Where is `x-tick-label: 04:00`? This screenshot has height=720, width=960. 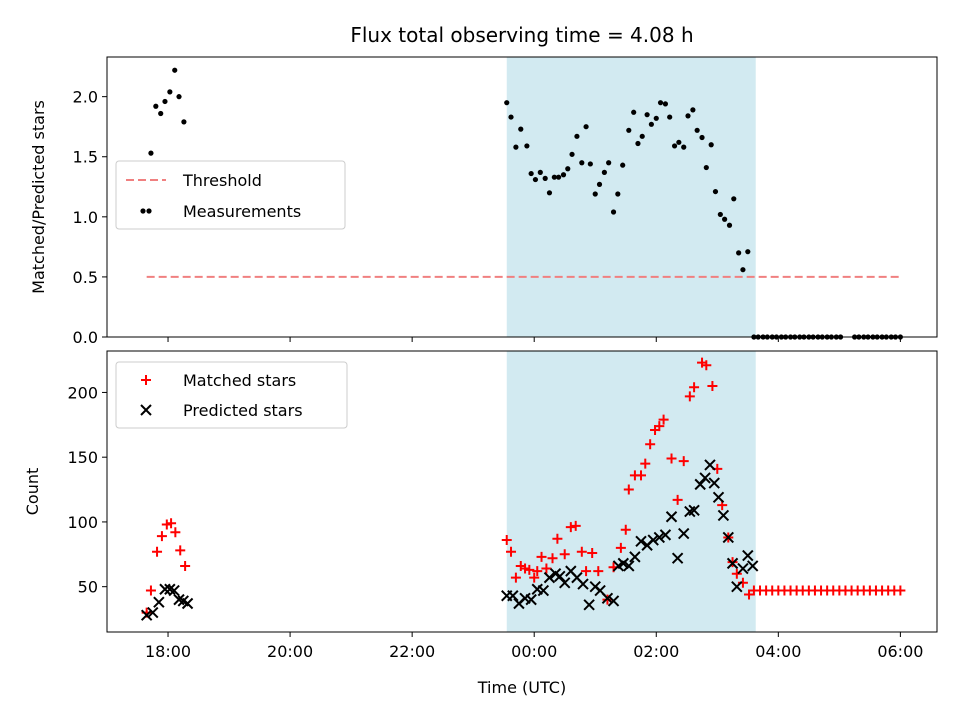 x-tick-label: 04:00 is located at coordinates (778, 651).